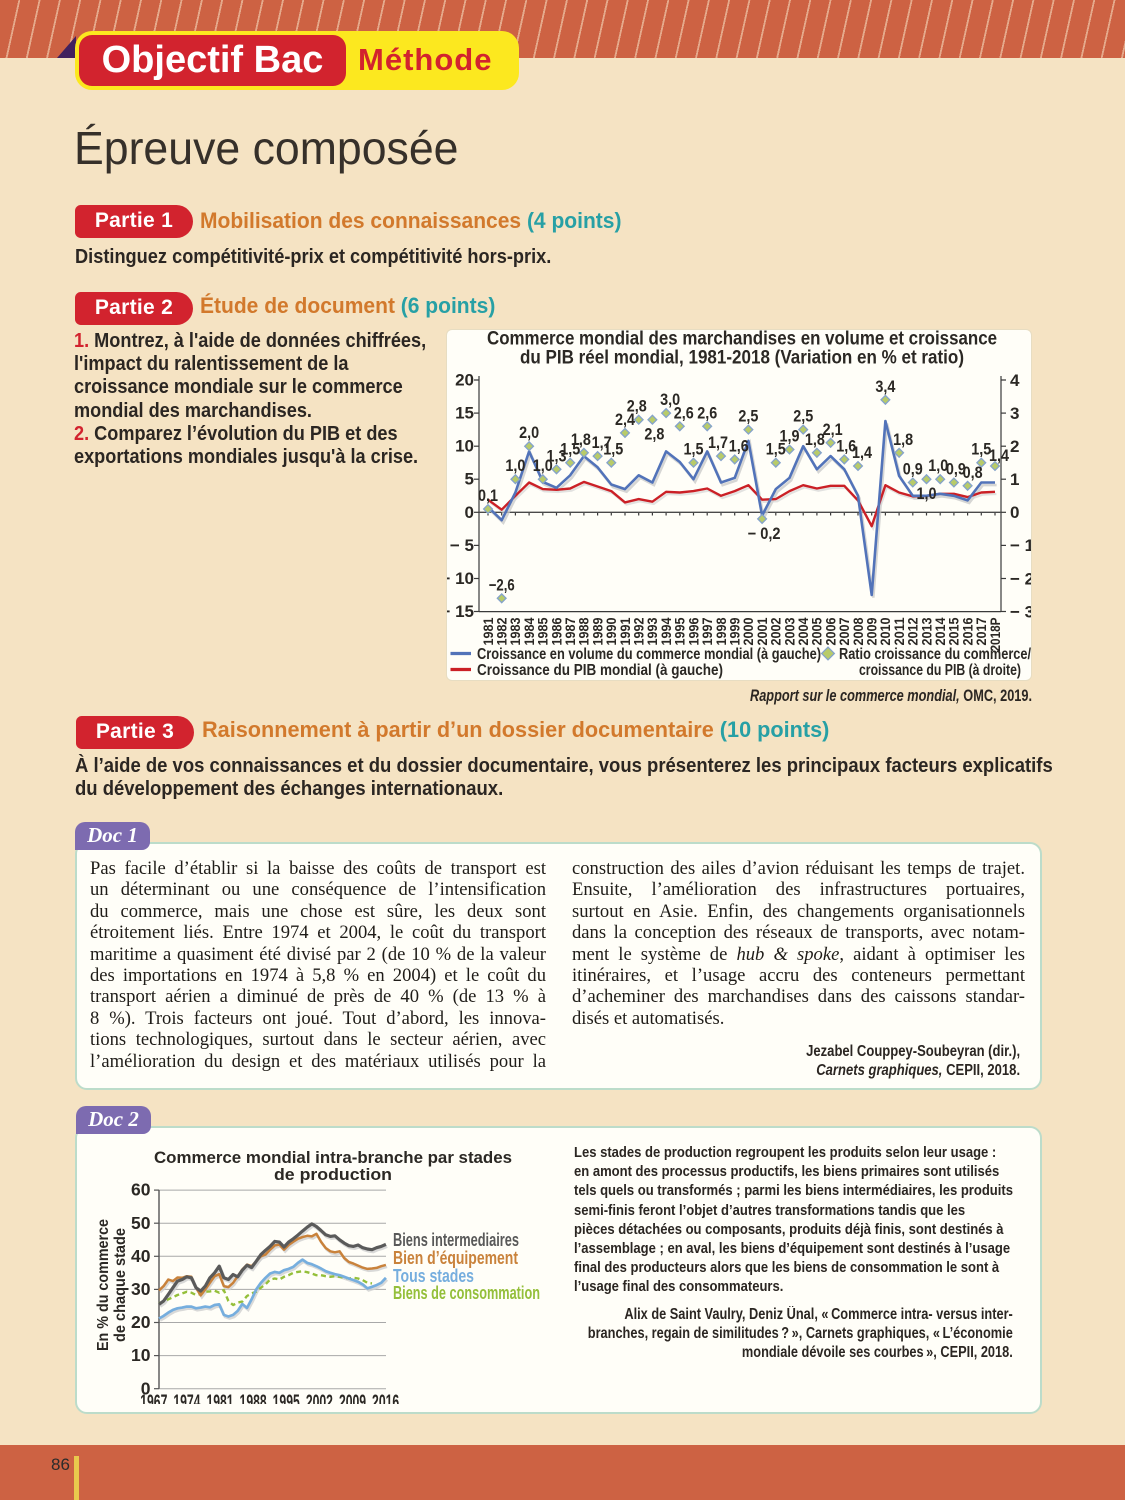 The width and height of the screenshot is (1125, 1500). What do you see at coordinates (693, 631) in the screenshot?
I see `svg-text: 1996` at bounding box center [693, 631].